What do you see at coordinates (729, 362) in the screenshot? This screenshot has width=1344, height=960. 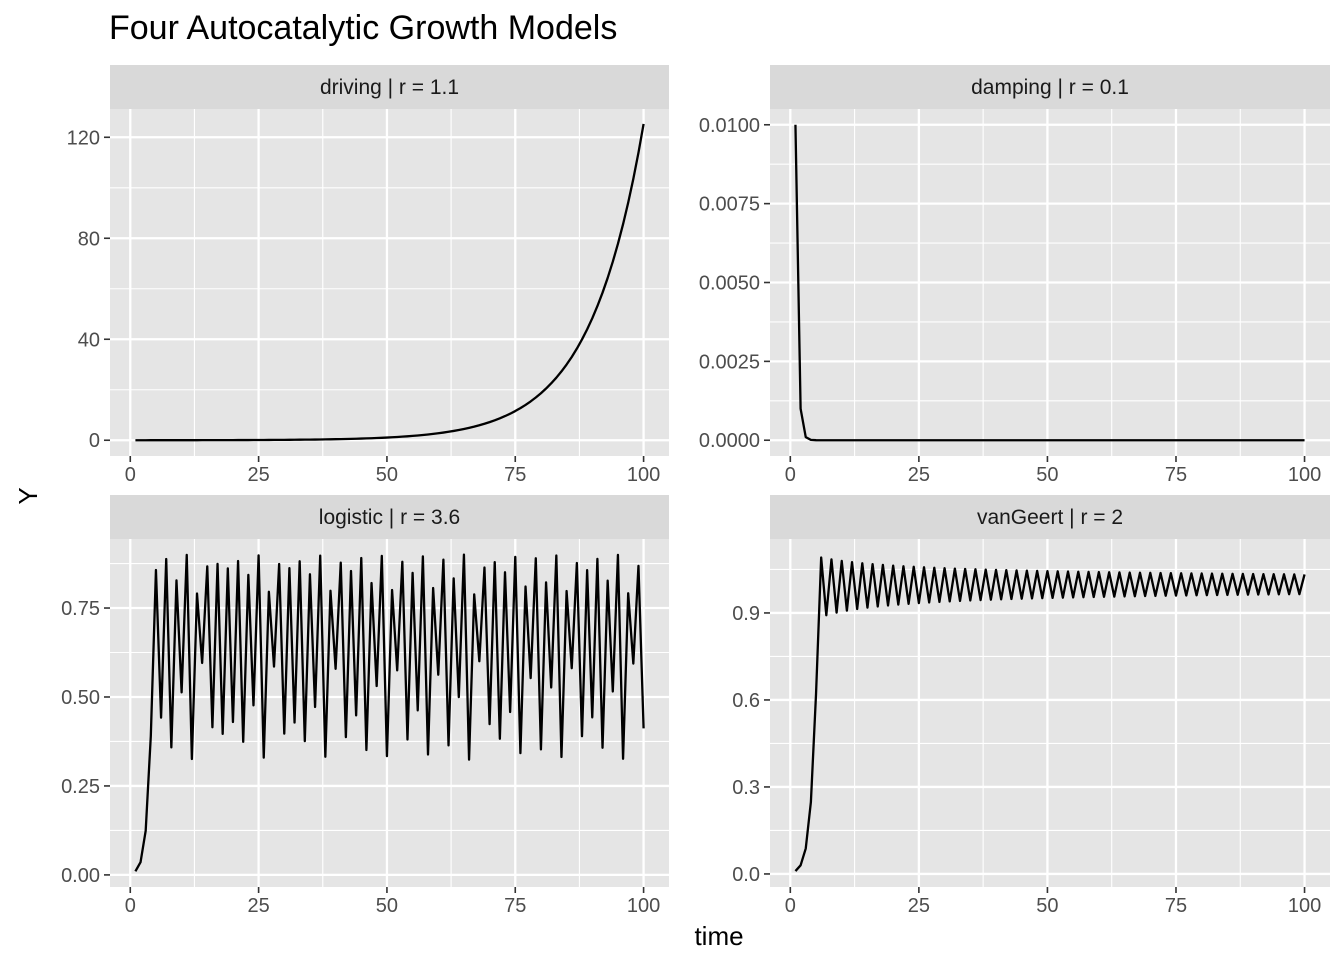 I see `y-tick-label: 0.0025` at bounding box center [729, 362].